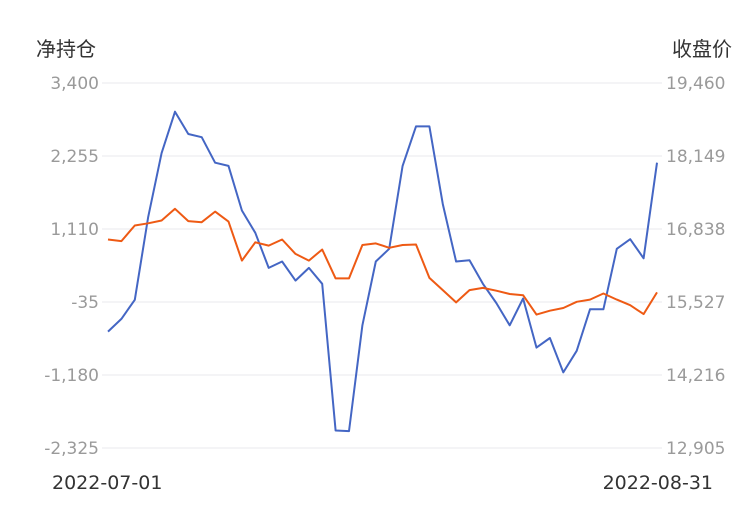 The image size is (750, 510). What do you see at coordinates (658, 483) in the screenshot?
I see `x-axis-end-date: 2022-08-31` at bounding box center [658, 483].